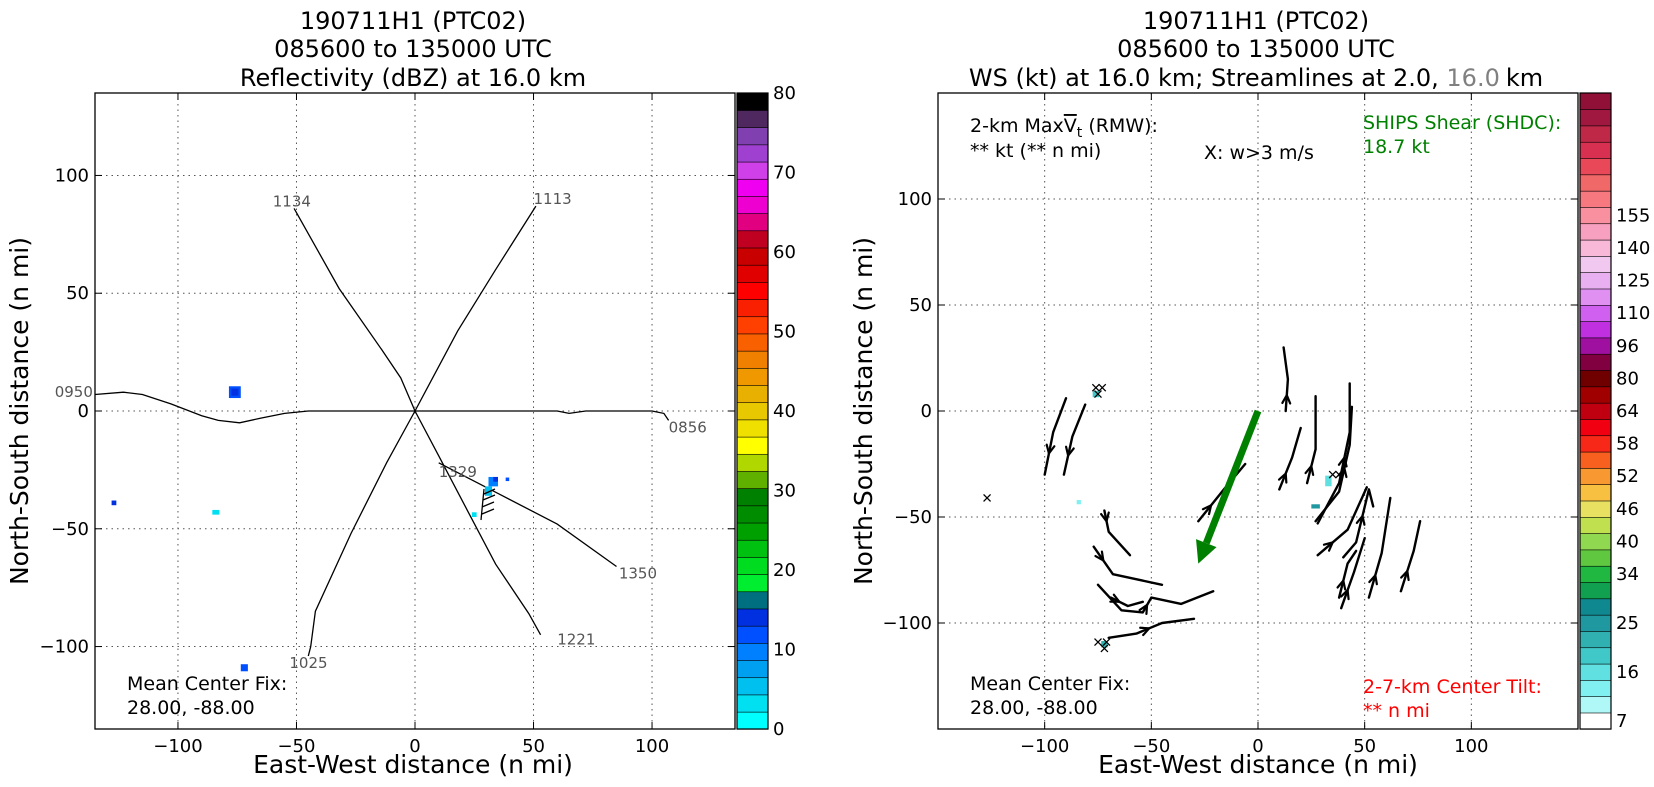 Image resolution: width=1654 pixels, height=787 pixels. What do you see at coordinates (1633, 248) in the screenshot?
I see `colorbar-tick-label: 140` at bounding box center [1633, 248].